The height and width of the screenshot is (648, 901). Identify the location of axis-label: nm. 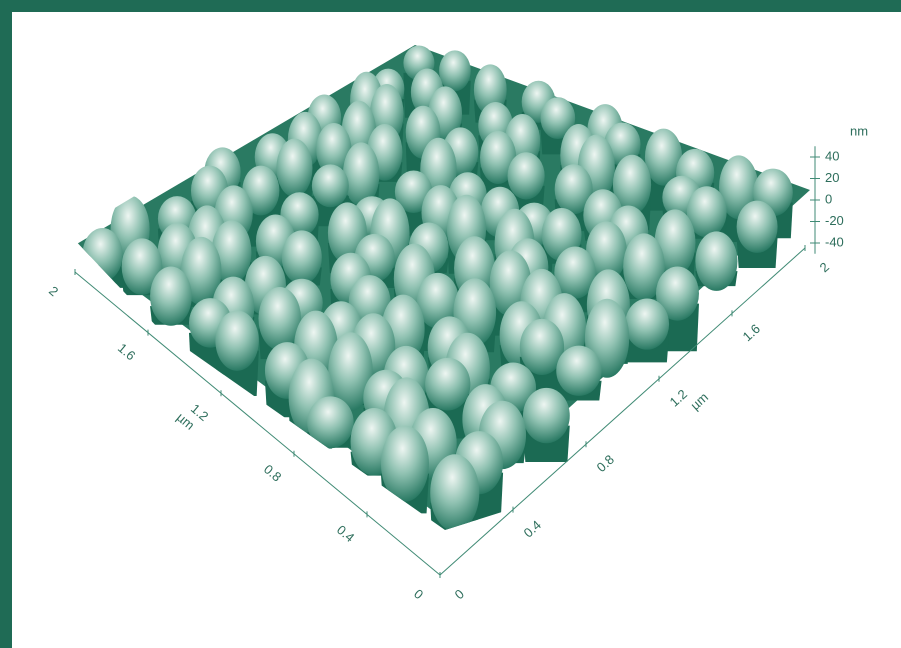
(859, 131).